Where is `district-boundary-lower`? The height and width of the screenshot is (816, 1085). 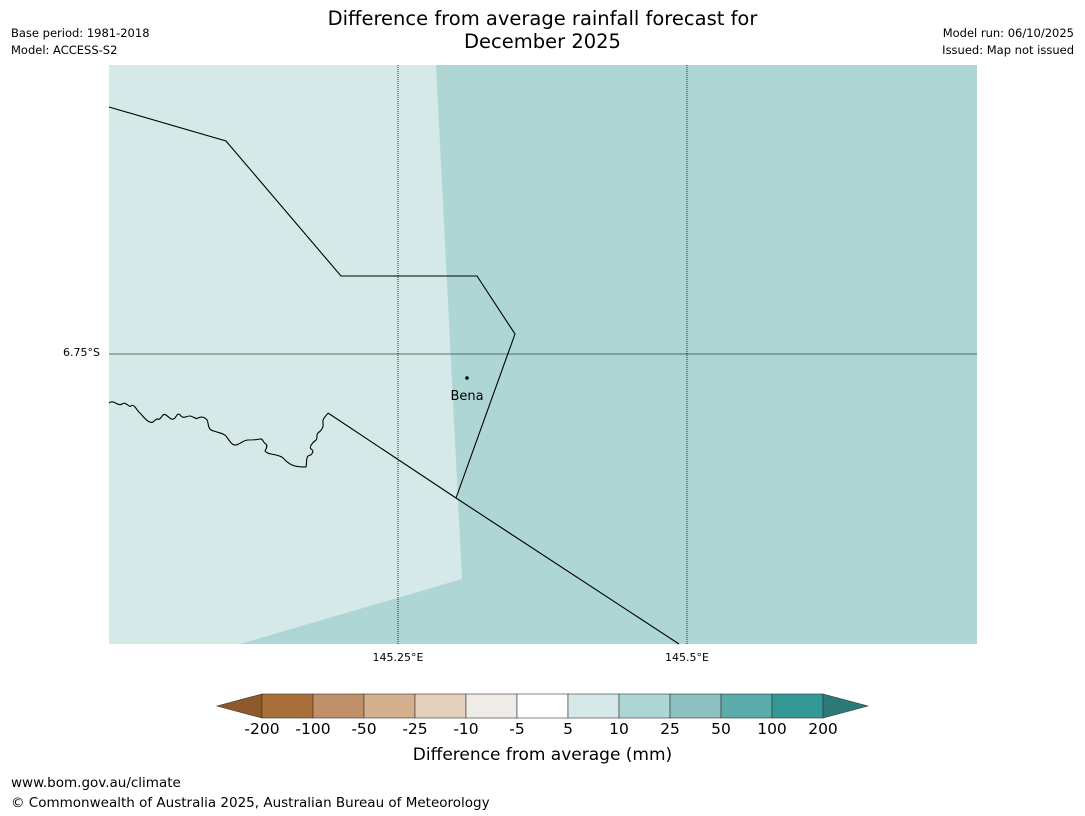 district-boundary-lower is located at coordinates (503, 528).